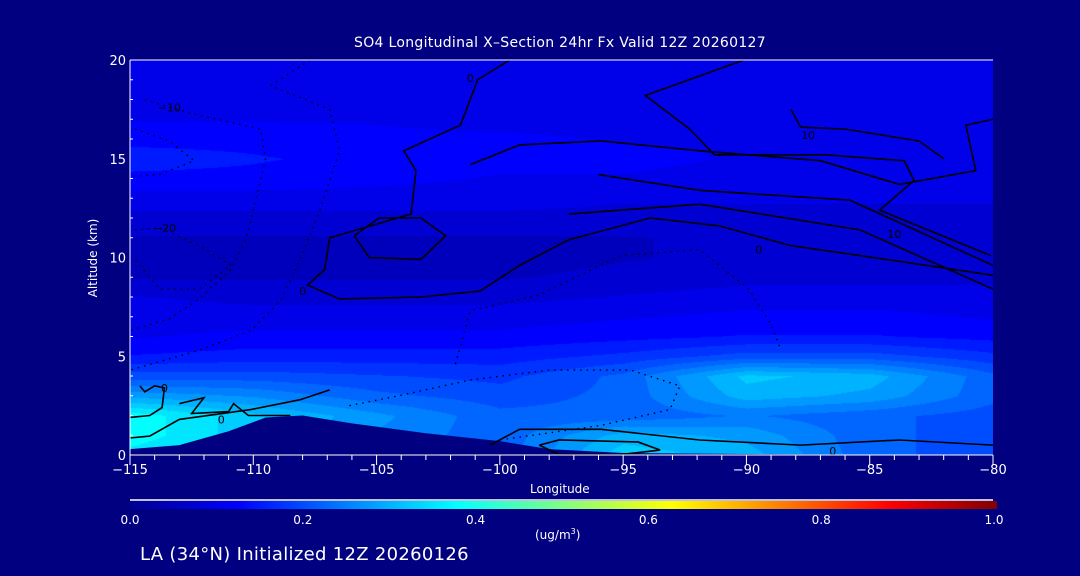 This screenshot has height=576, width=1080. What do you see at coordinates (746, 470) in the screenshot?
I see `x-tick-label: −90` at bounding box center [746, 470].